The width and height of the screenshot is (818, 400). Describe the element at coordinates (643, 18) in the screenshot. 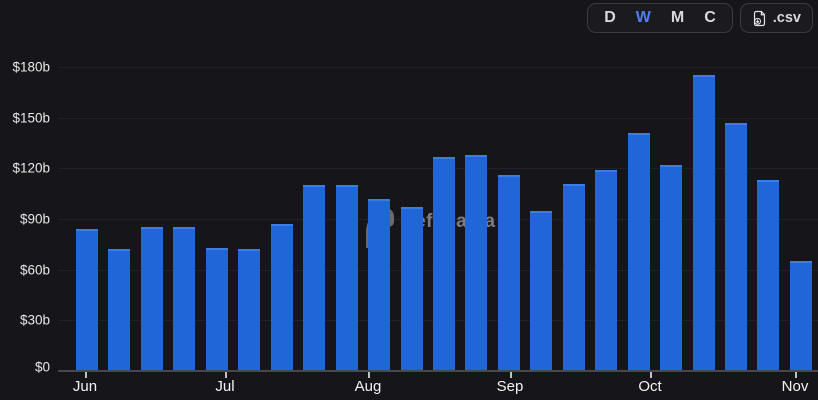

I see `range-button-w: W` at that location.